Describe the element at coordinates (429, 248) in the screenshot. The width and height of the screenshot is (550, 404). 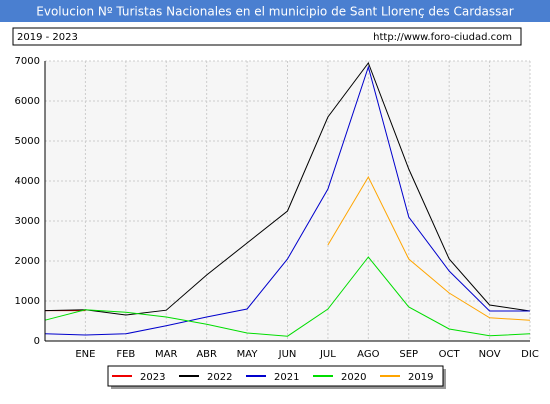
I see `series-line` at that location.